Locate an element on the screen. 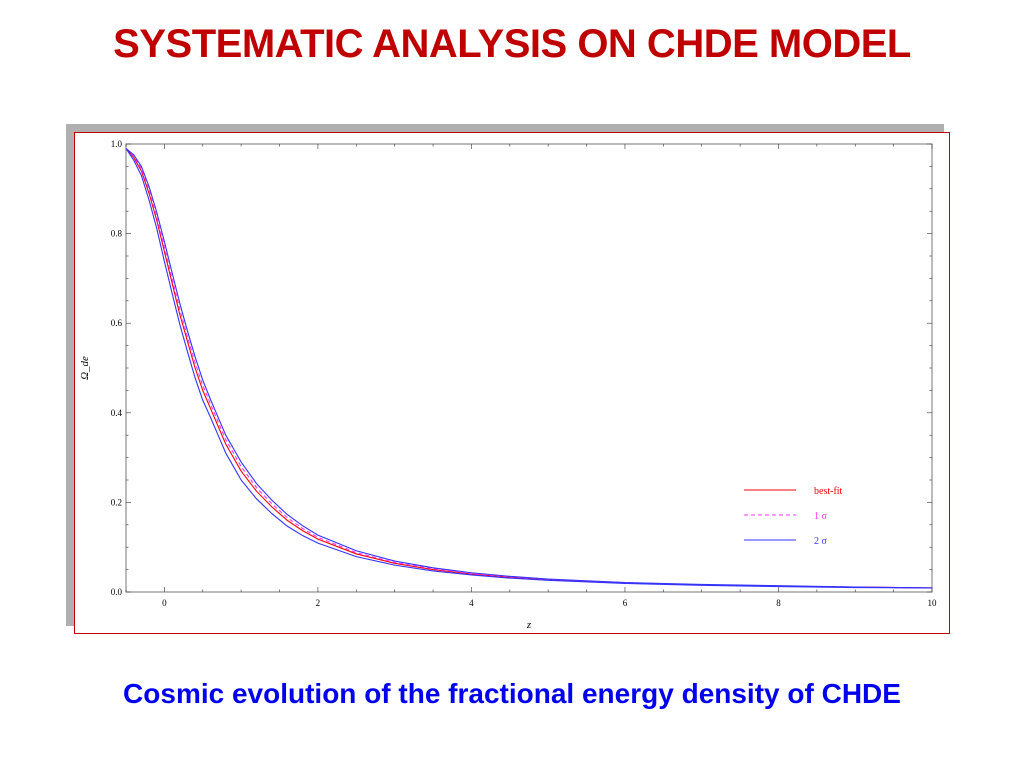  x-tick-label: 8 is located at coordinates (778, 603).